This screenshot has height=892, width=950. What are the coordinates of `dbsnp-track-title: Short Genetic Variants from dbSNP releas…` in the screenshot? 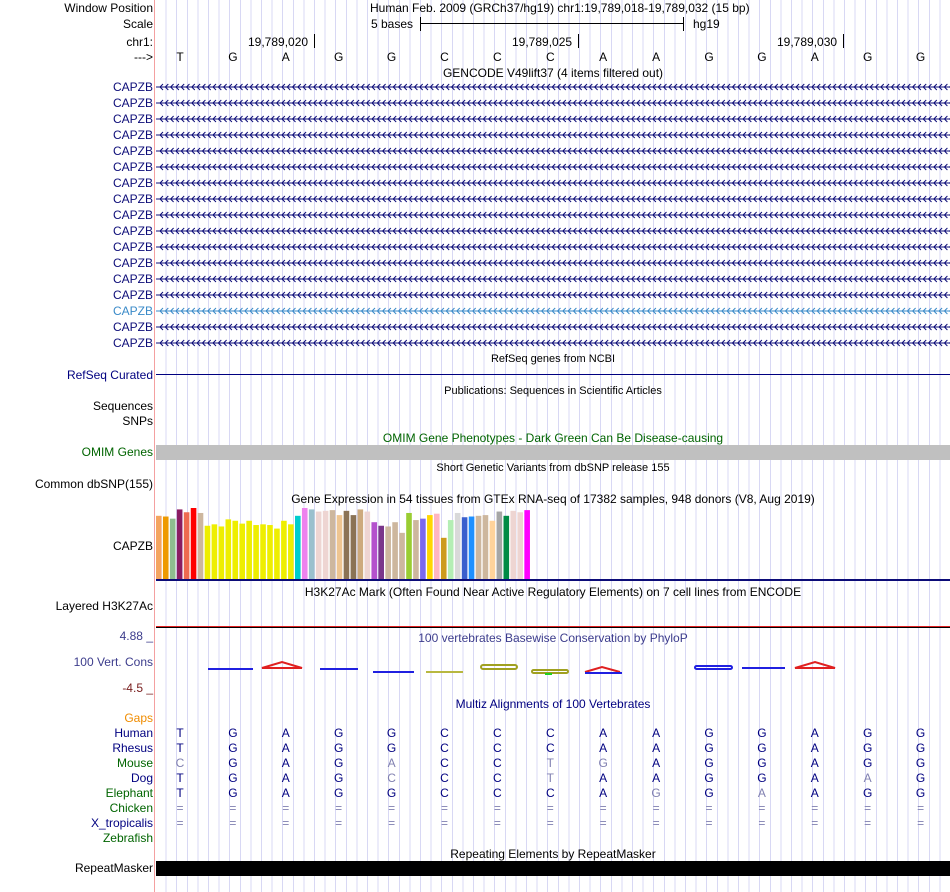 It's located at (553, 468).